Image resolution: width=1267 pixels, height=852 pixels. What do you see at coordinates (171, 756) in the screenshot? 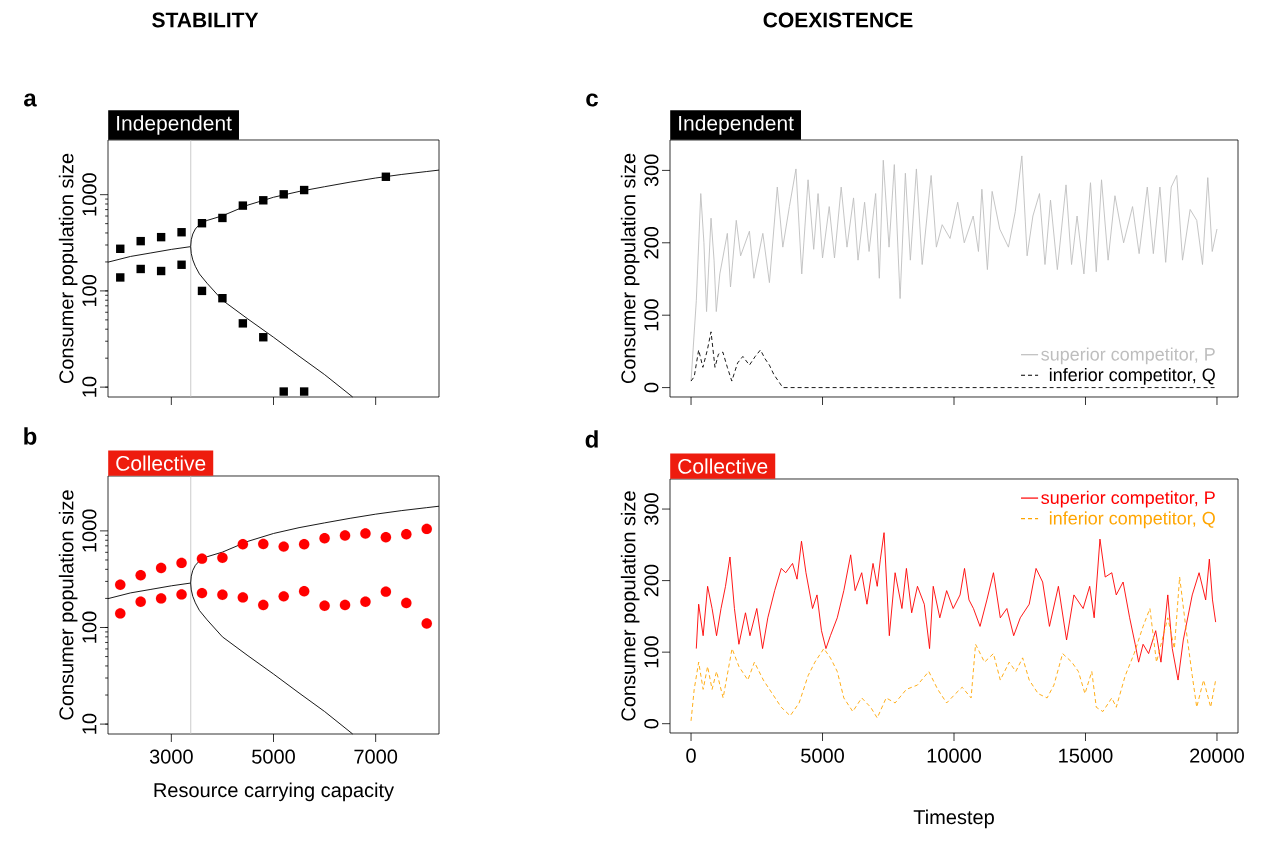
I see `x-tick-label: 3000` at bounding box center [171, 756].